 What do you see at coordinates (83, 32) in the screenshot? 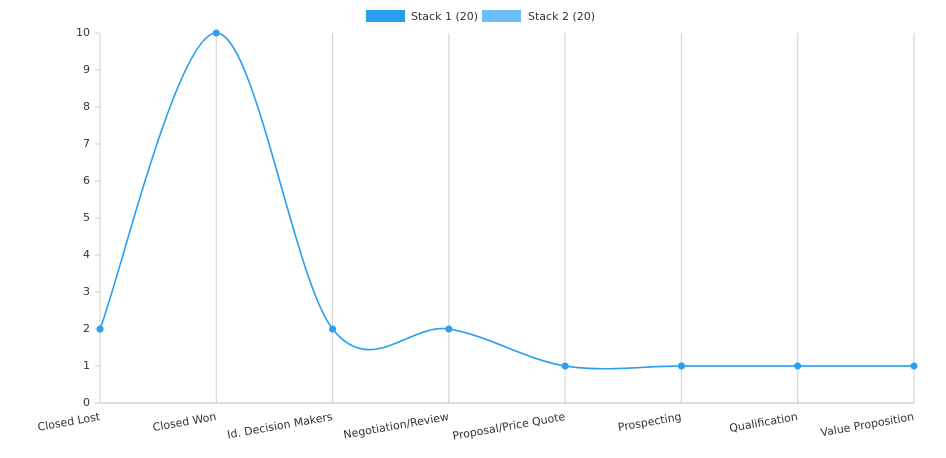
I see `y-tick-label: 10` at bounding box center [83, 32].